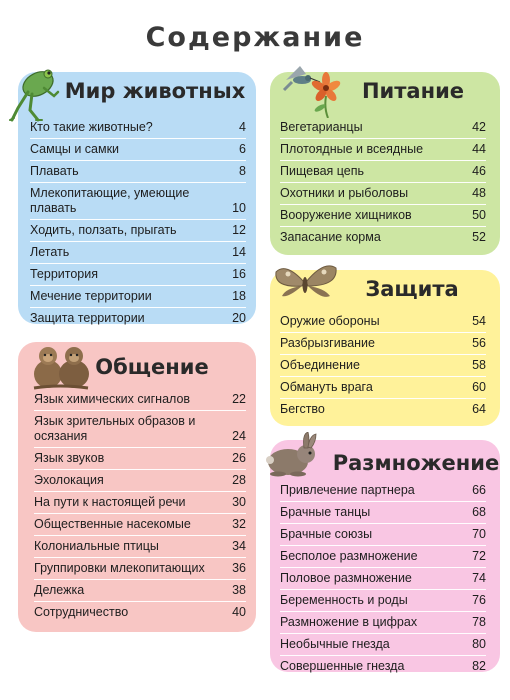 This screenshot has width=510, height=700. Describe the element at coordinates (54, 171) in the screenshot. I see `toc-entry-title: Плавать` at that location.